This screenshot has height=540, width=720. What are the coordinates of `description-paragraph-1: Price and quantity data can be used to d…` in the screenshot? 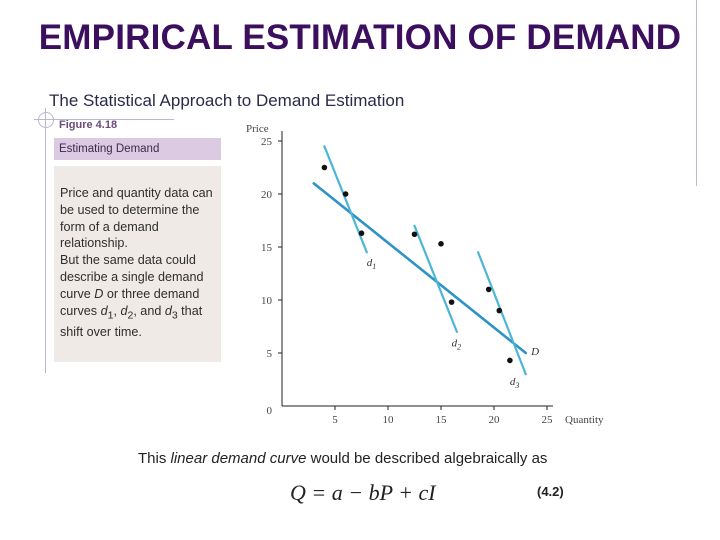 It's located at (136, 218).